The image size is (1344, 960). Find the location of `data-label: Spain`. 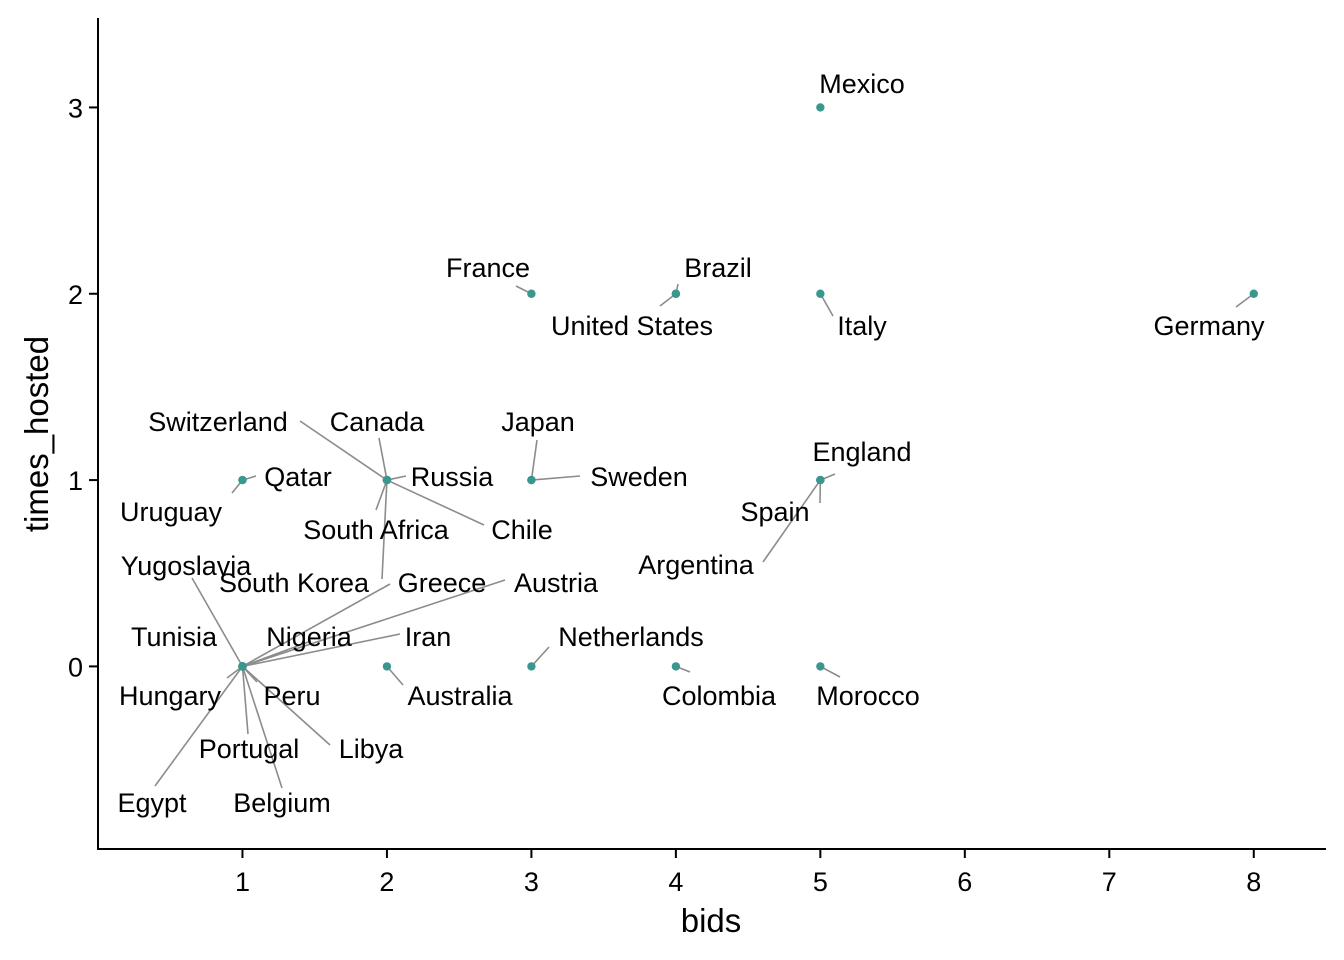

data-label: Spain is located at coordinates (774, 512).